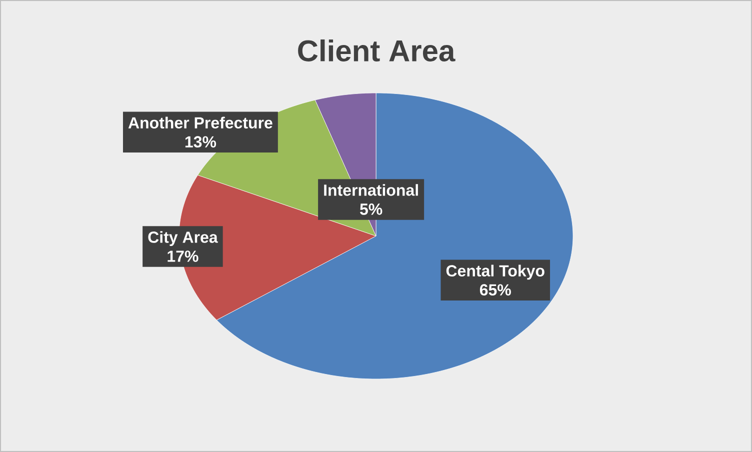 The image size is (752, 452). Describe the element at coordinates (371, 190) in the screenshot. I see `slice-label: International` at that location.